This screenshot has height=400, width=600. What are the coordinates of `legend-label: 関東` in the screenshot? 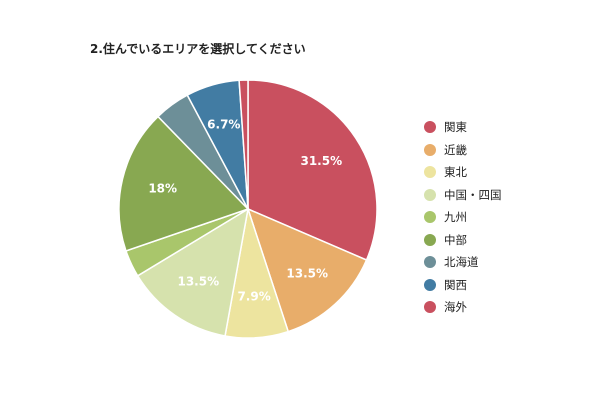 It's located at (455, 127).